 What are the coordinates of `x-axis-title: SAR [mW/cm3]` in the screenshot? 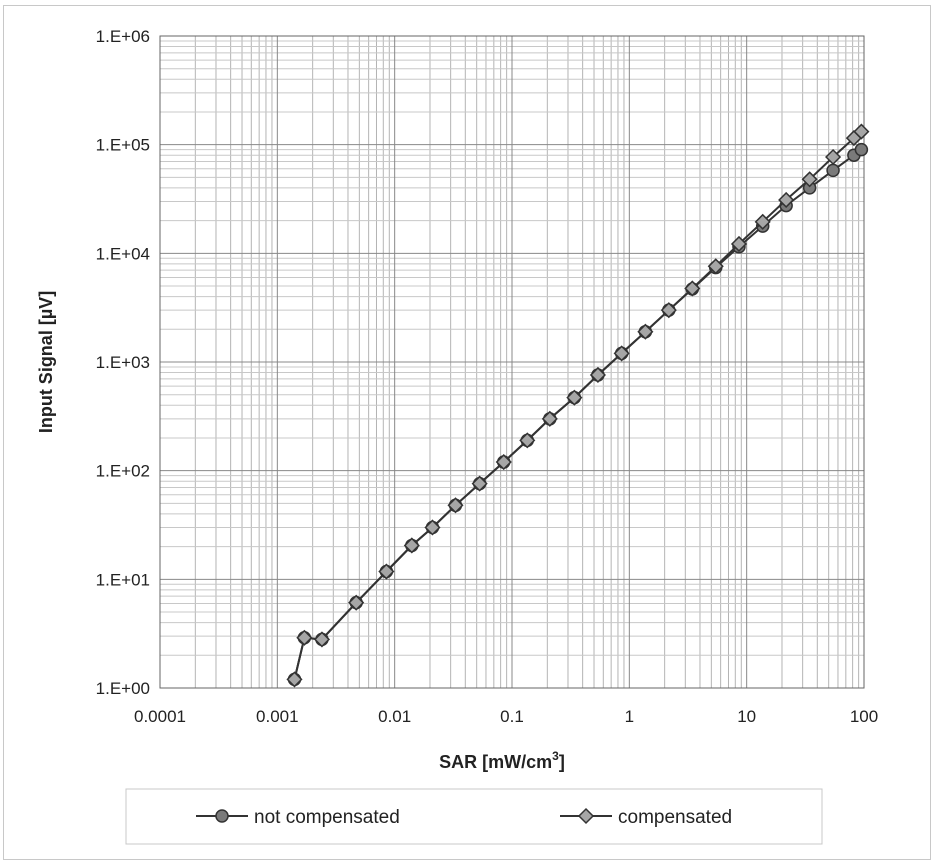 It's located at (502, 760).